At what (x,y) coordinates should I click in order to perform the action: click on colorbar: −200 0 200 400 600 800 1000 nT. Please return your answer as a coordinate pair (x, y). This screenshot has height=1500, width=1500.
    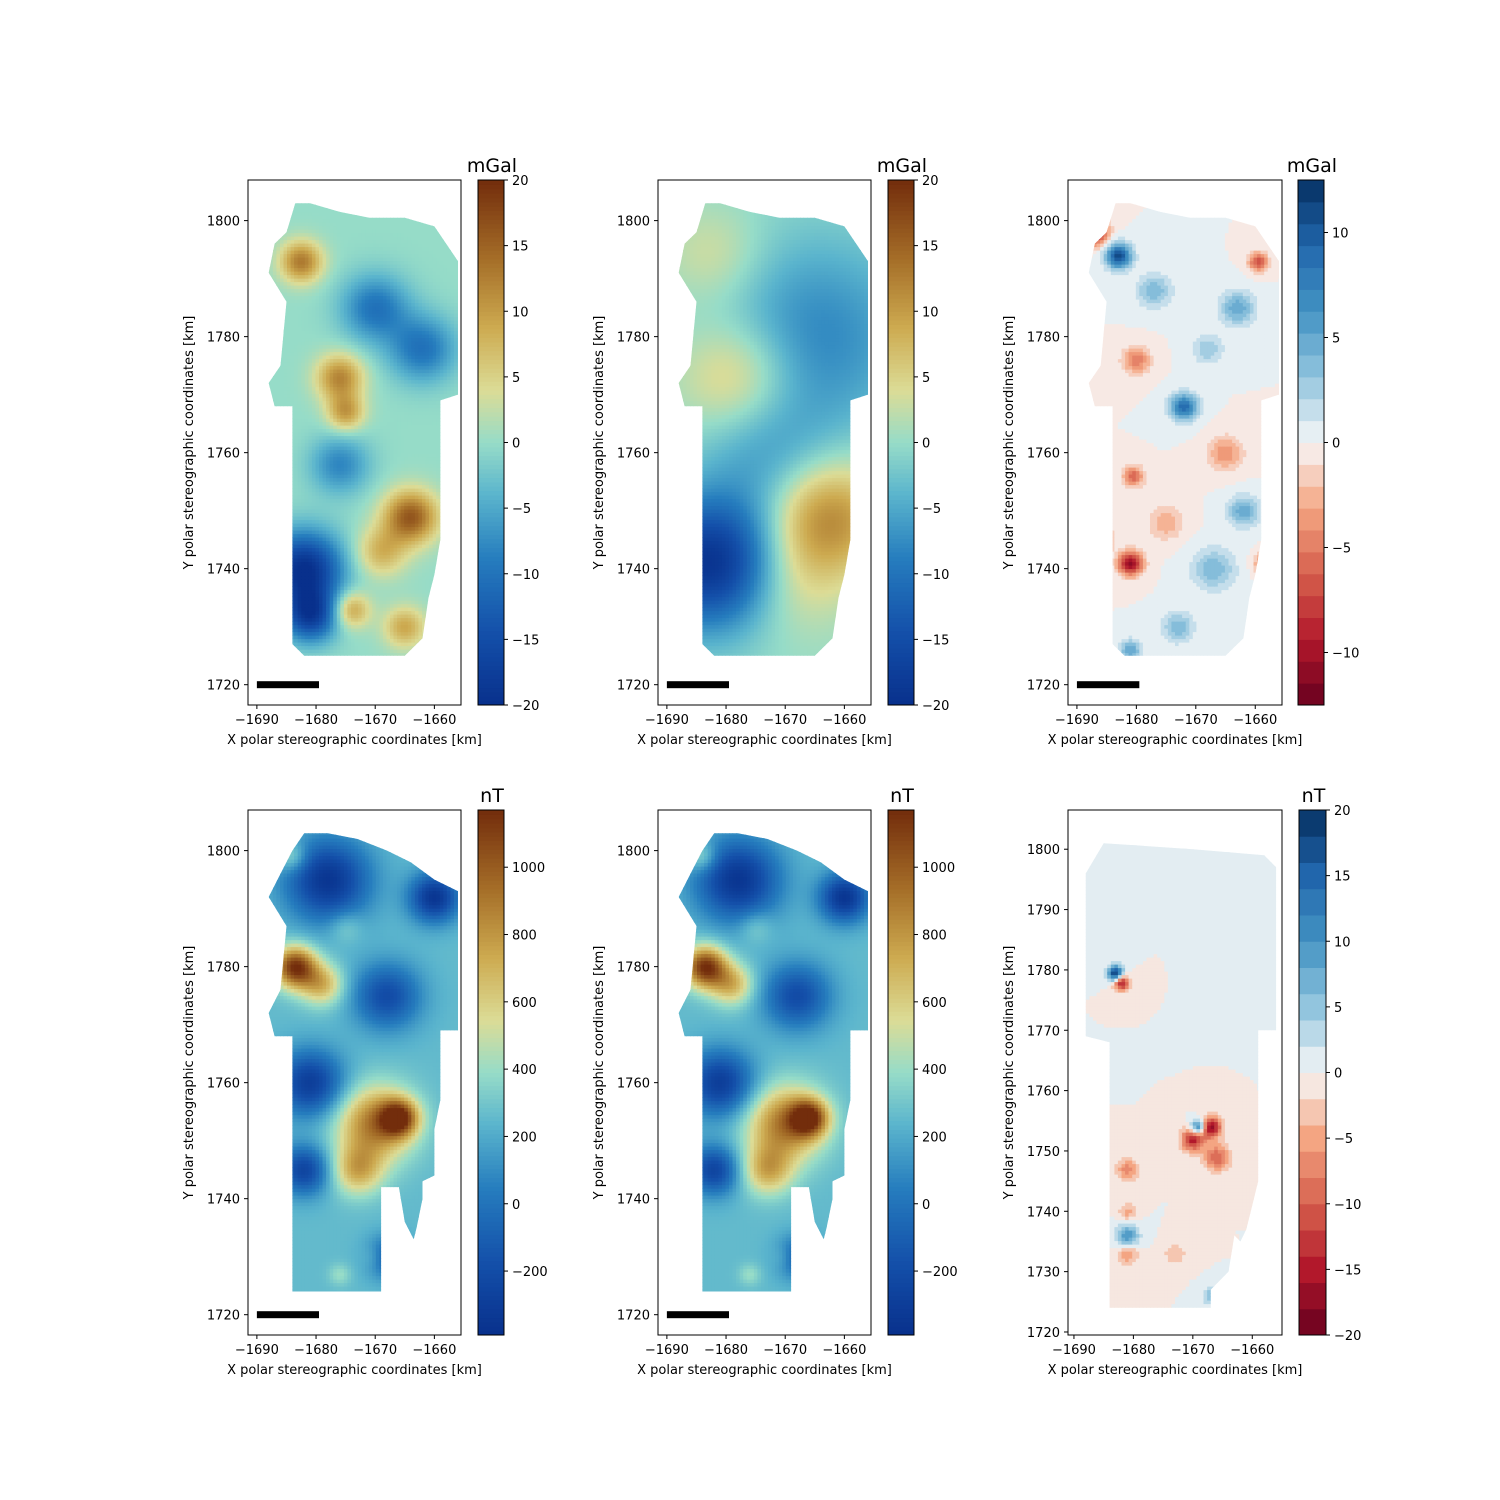
    Looking at the image, I should click on (512, 1060).